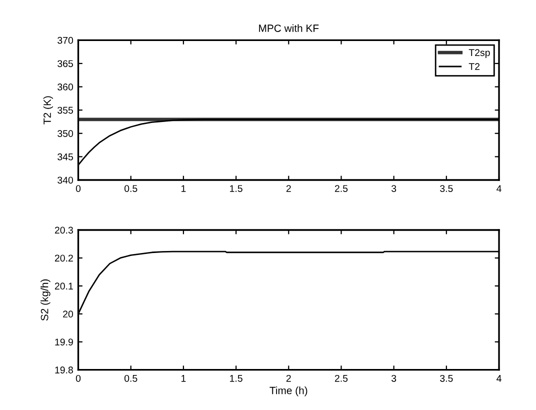  What do you see at coordinates (65, 64) in the screenshot?
I see `y-tick-label: 365` at bounding box center [65, 64].